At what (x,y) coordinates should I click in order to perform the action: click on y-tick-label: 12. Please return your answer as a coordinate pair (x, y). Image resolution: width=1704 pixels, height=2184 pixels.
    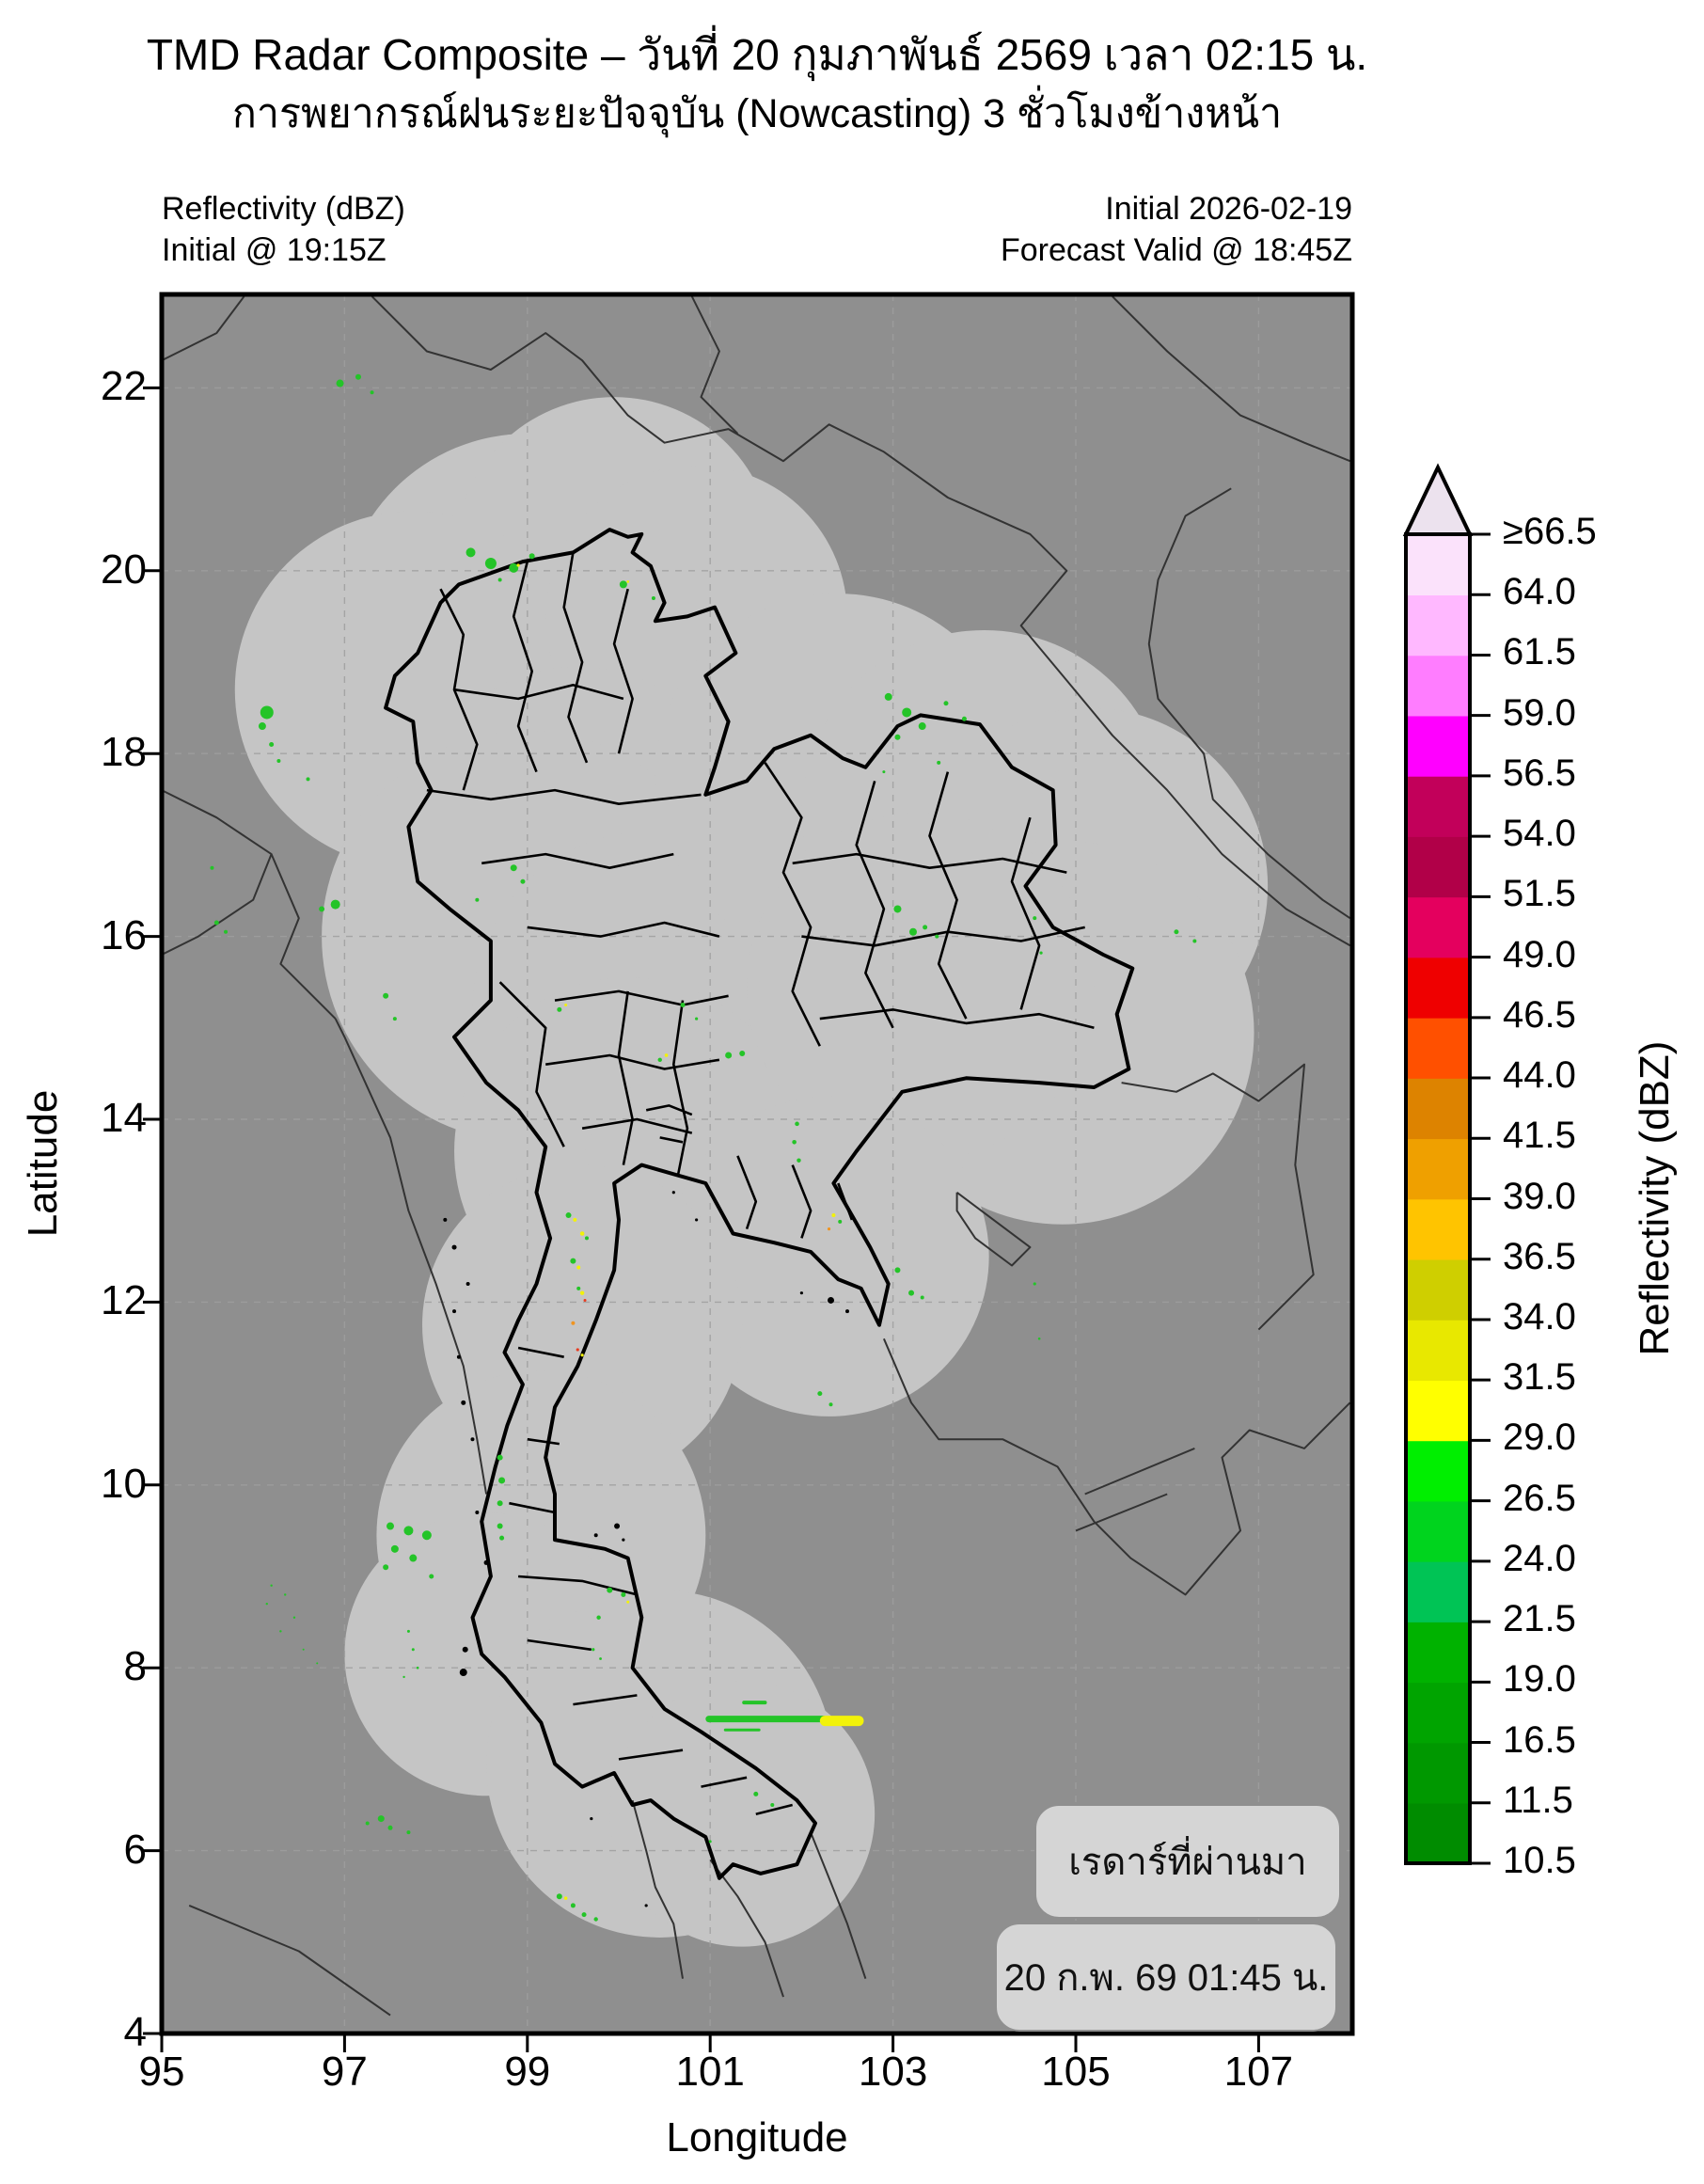
    Looking at the image, I should click on (124, 1300).